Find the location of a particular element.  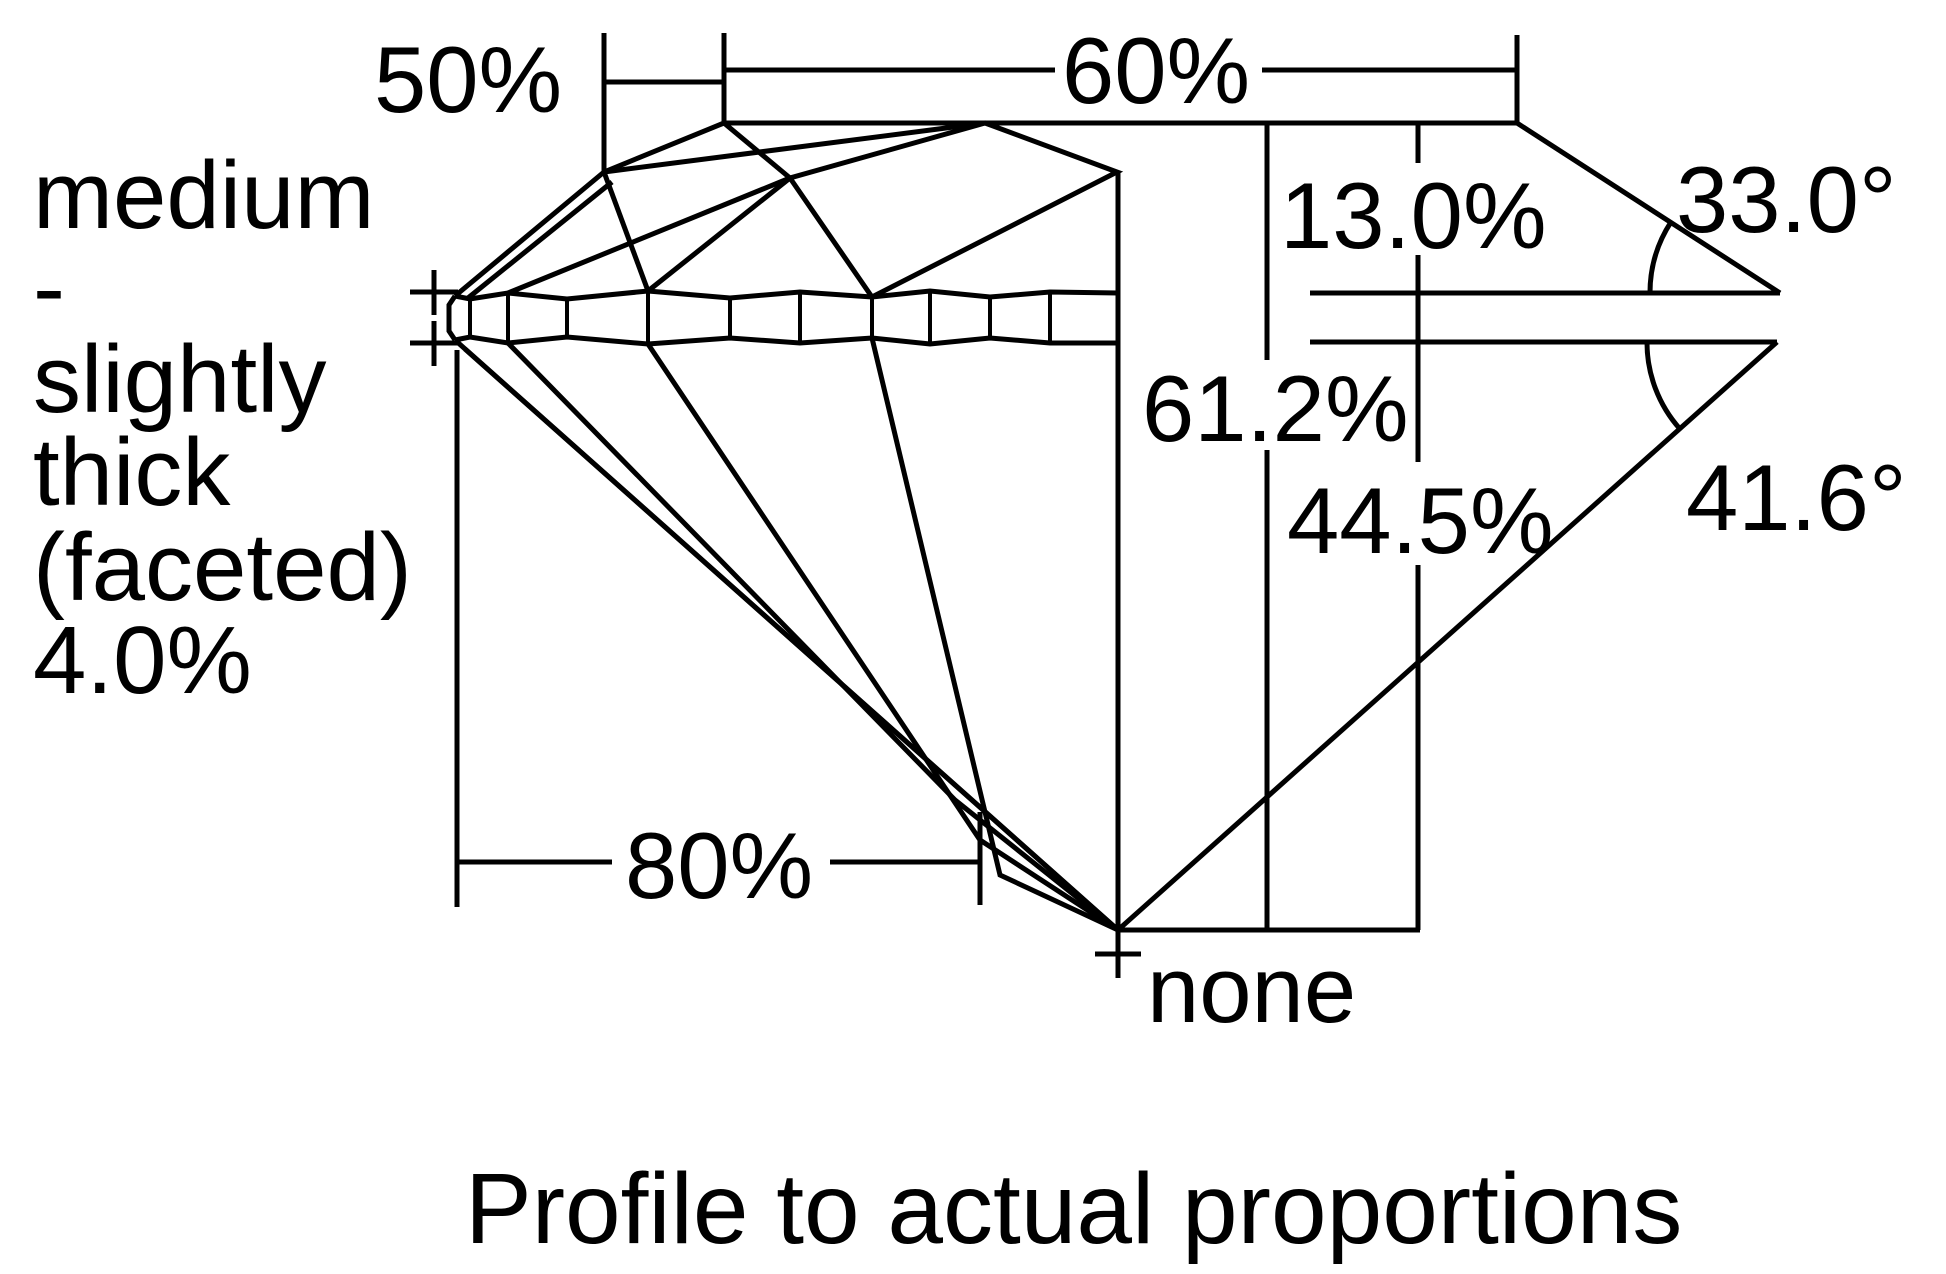

star-facet-edge is located at coordinates (626, 231).